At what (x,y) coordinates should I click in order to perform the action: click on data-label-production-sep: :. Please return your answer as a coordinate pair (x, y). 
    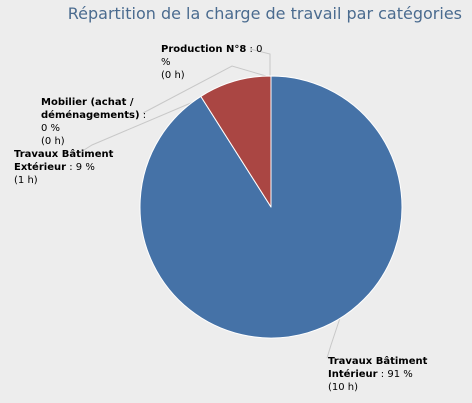
    Looking at the image, I should click on (251, 49).